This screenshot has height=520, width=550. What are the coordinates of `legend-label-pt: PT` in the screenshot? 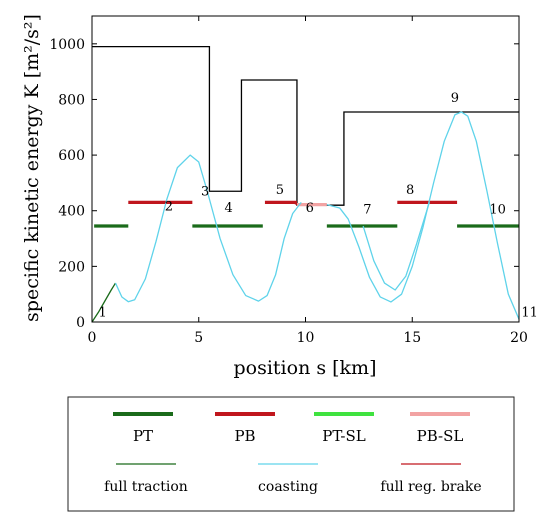 It's located at (143, 436).